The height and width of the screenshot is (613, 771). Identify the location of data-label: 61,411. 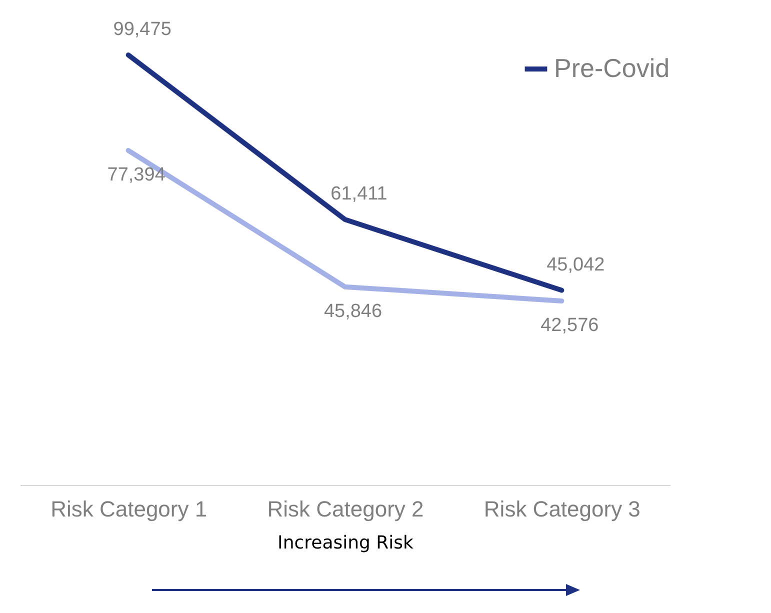
(359, 194).